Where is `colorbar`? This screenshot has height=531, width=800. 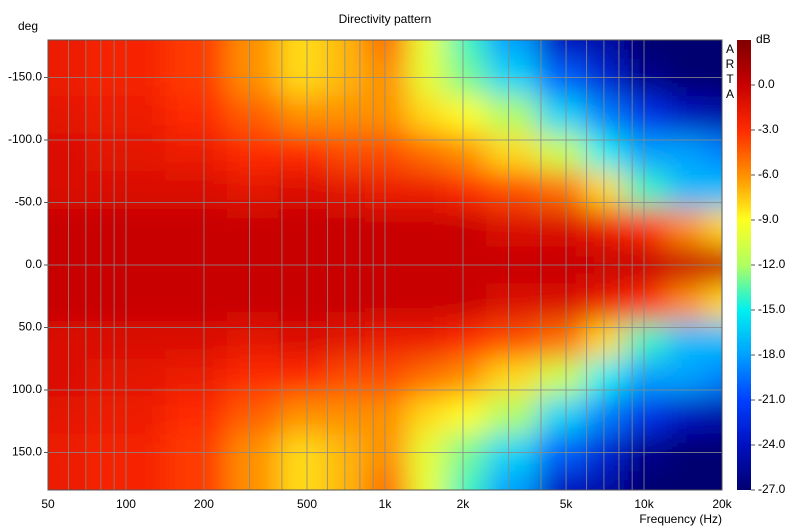 colorbar is located at coordinates (744, 265).